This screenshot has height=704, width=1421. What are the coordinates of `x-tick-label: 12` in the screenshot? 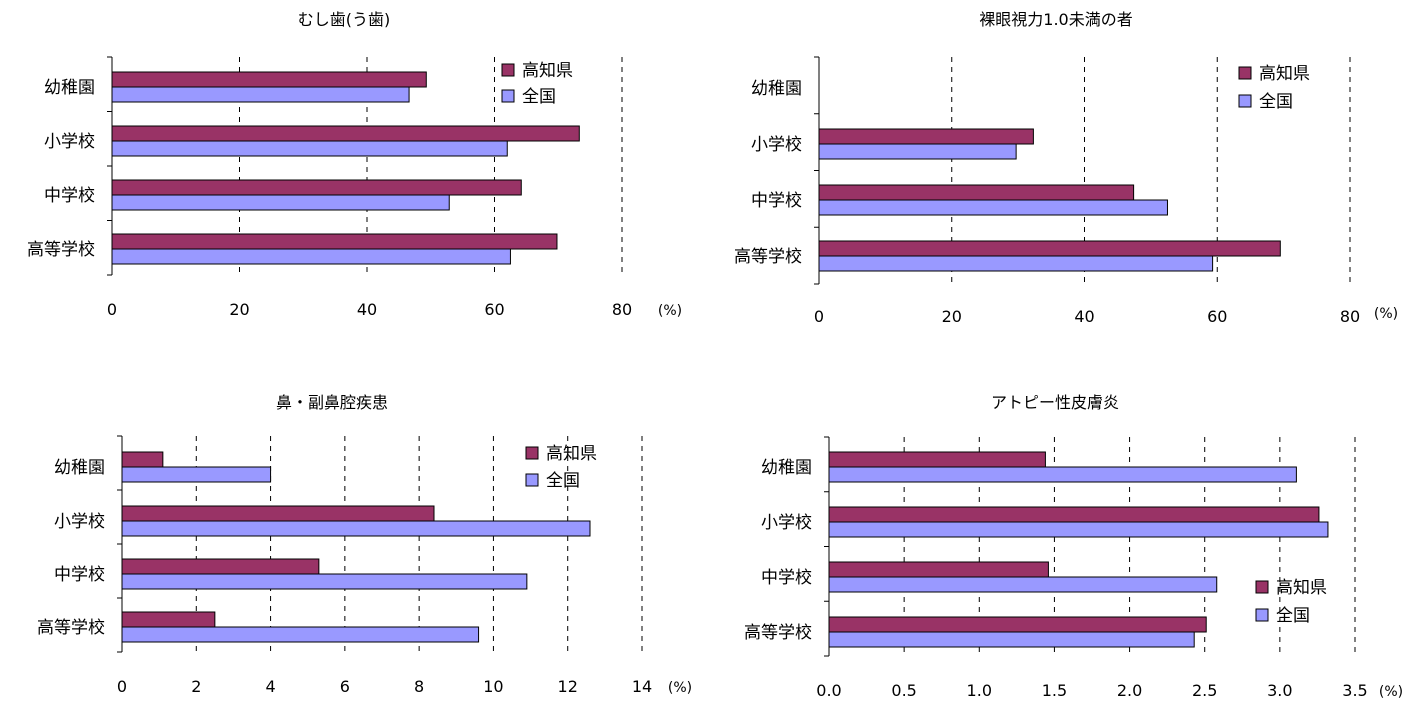 It's located at (568, 686).